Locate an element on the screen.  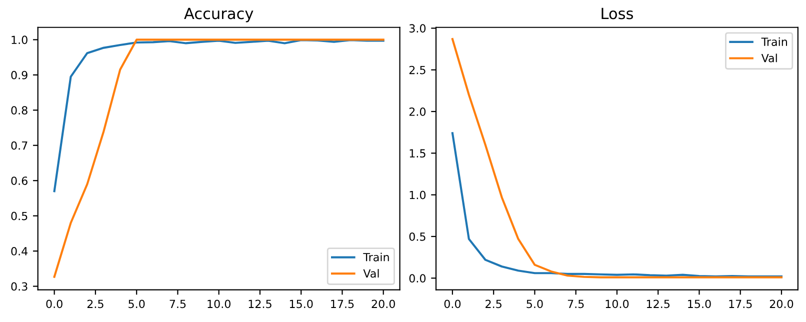
y-tick-label: 1.5 is located at coordinates (418, 153).